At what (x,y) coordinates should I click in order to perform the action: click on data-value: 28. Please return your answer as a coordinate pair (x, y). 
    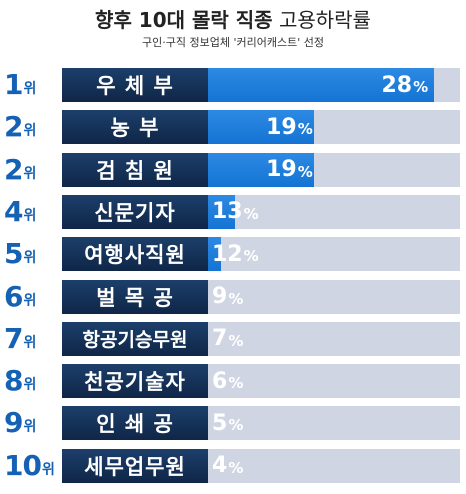
    Looking at the image, I should click on (397, 85).